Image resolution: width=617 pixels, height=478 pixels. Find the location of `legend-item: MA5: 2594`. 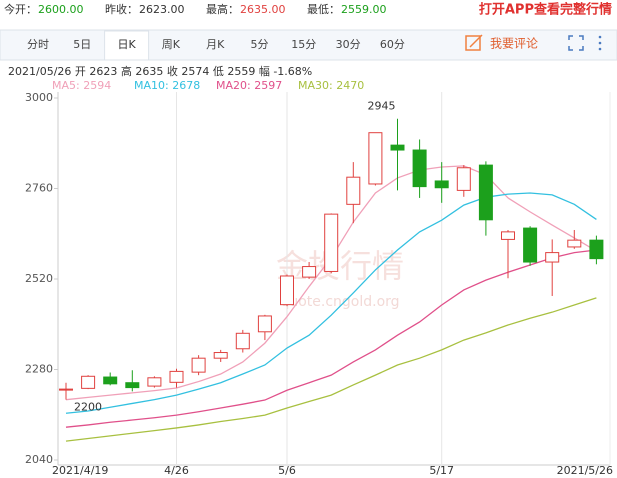

legend-item: MA5: 2594 is located at coordinates (81, 85).